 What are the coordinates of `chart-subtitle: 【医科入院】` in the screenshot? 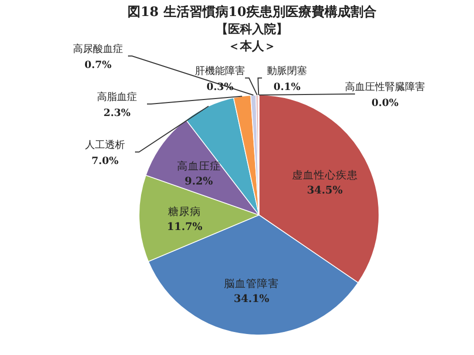 It's located at (252, 29).